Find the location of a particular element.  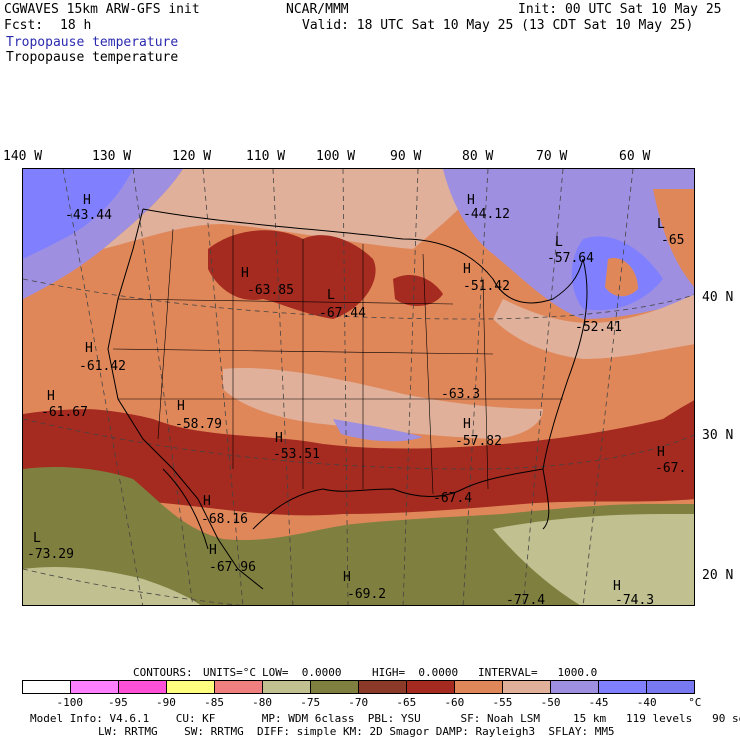

colorbar-tick-label: -50 is located at coordinates (550, 702).